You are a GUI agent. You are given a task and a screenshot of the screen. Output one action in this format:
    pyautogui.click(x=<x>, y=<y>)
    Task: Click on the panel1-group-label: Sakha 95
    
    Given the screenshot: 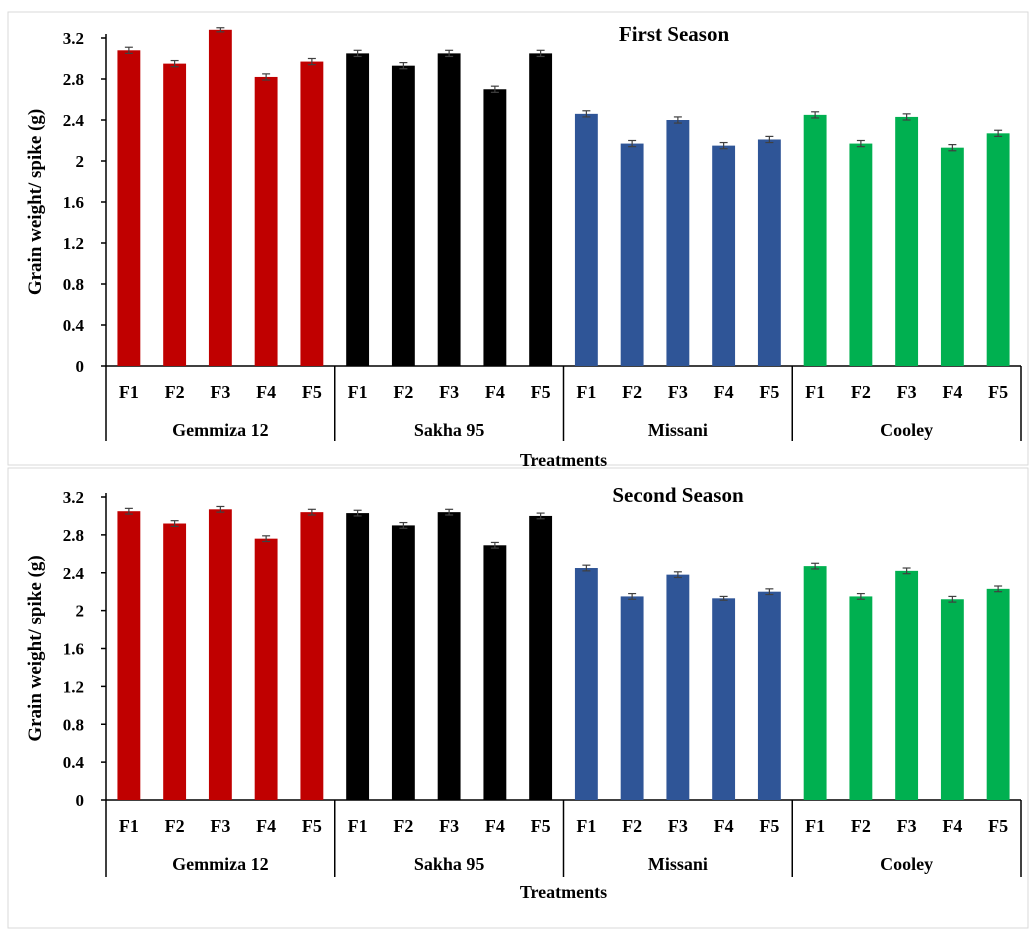 What is the action you would take?
    pyautogui.click(x=449, y=430)
    